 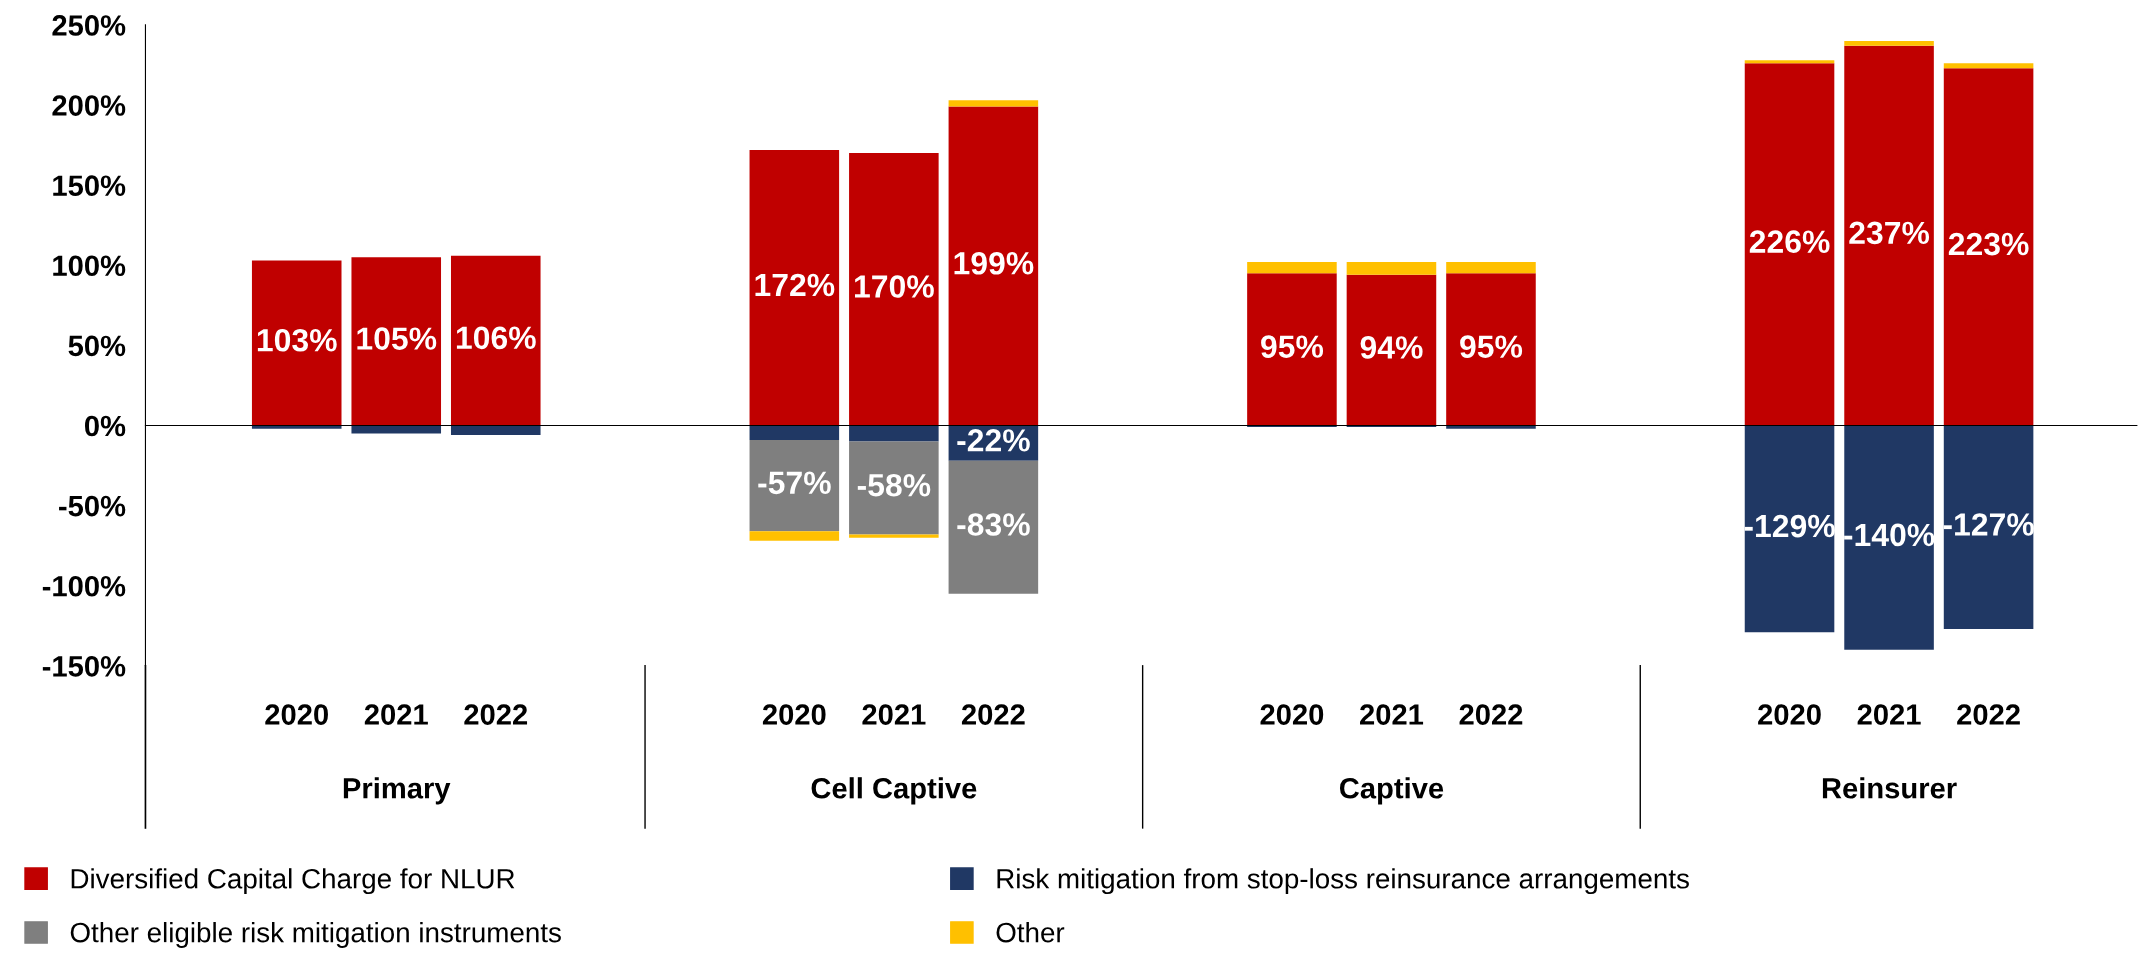 What do you see at coordinates (1889, 233) in the screenshot?
I see `data-label: 237%` at bounding box center [1889, 233].